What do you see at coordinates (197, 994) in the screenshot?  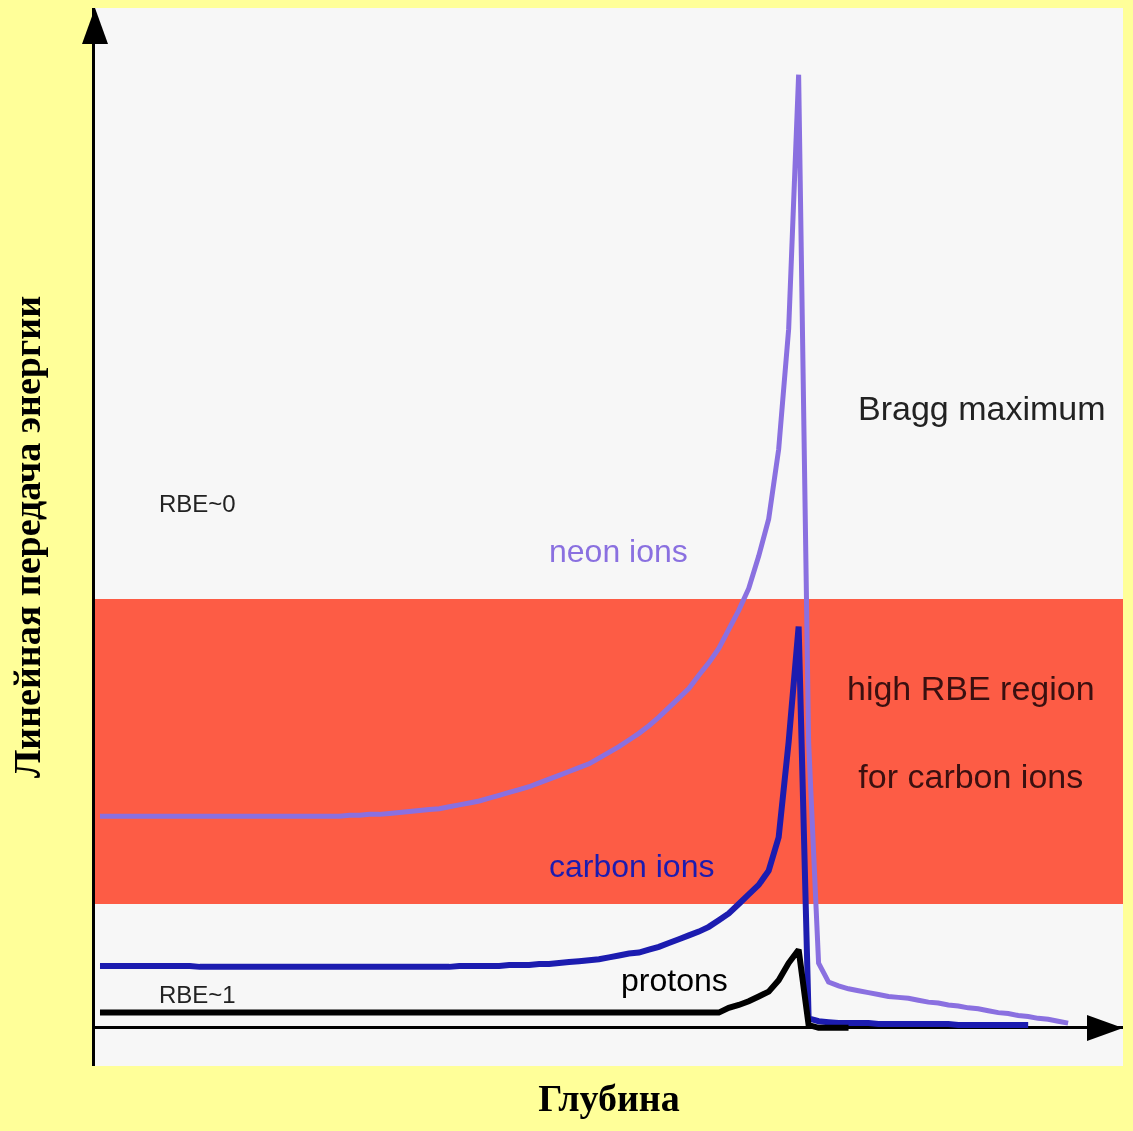 I see `annotation: RBE~1` at bounding box center [197, 994].